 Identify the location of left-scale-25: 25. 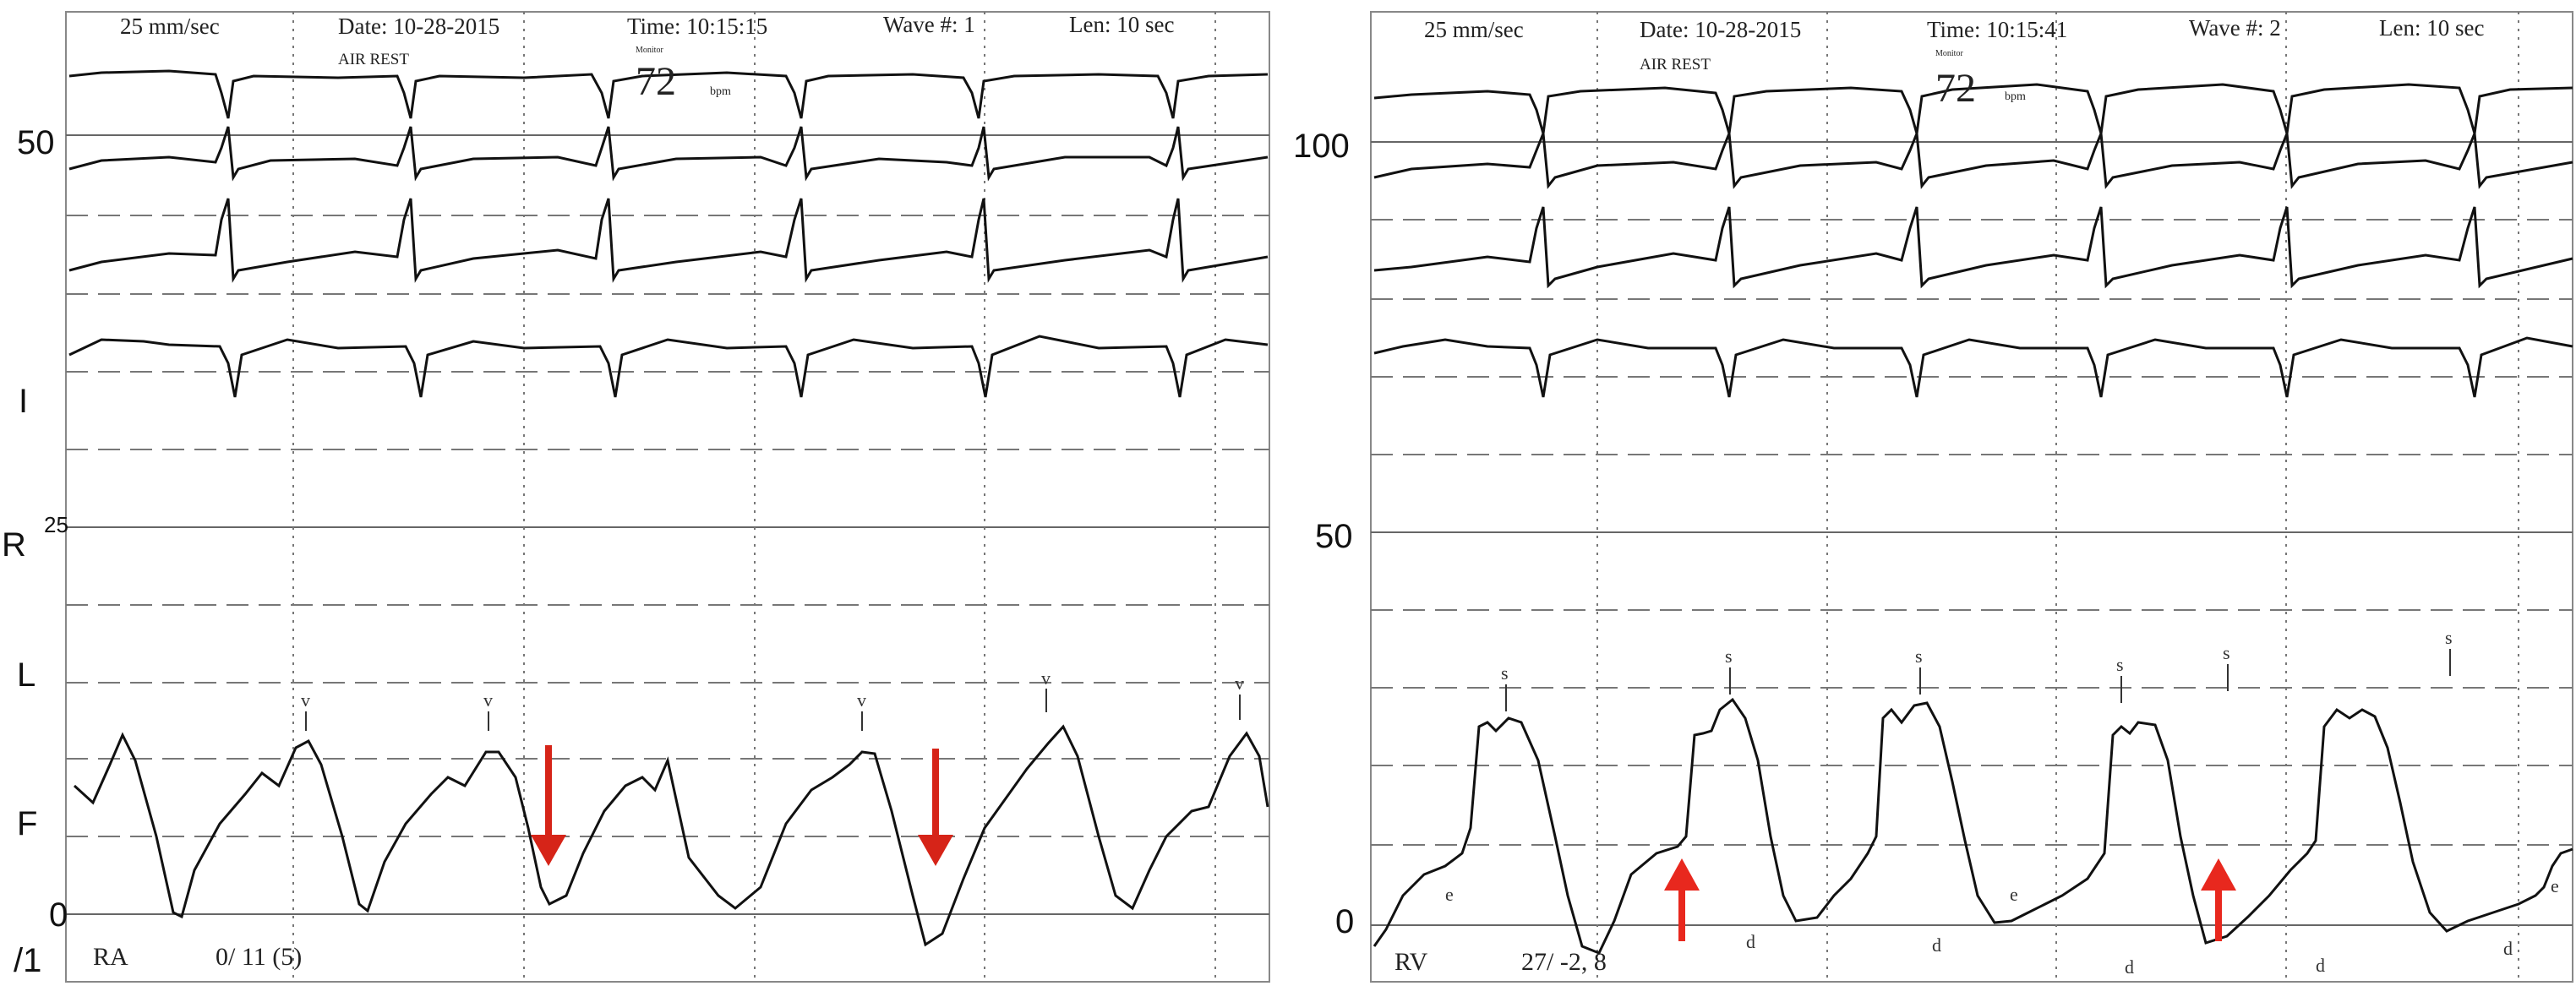
(56, 524).